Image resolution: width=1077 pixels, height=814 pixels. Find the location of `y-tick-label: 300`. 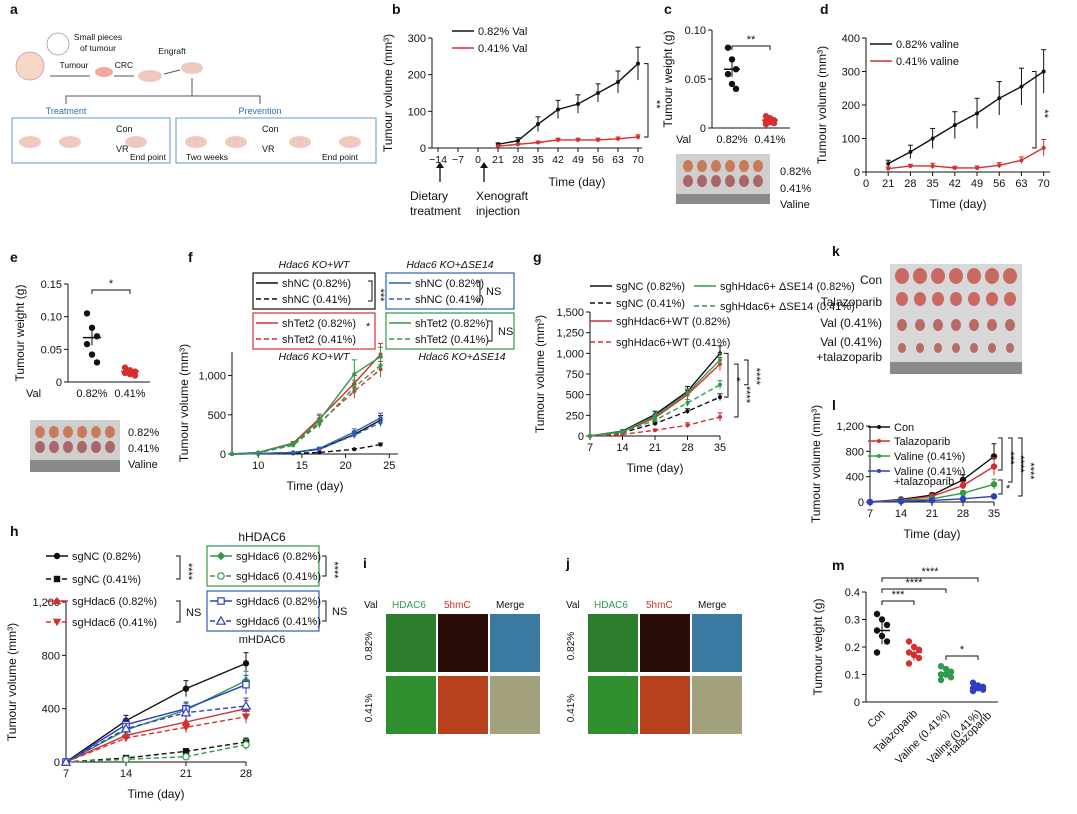

y-tick-label: 300 is located at coordinates (851, 73).